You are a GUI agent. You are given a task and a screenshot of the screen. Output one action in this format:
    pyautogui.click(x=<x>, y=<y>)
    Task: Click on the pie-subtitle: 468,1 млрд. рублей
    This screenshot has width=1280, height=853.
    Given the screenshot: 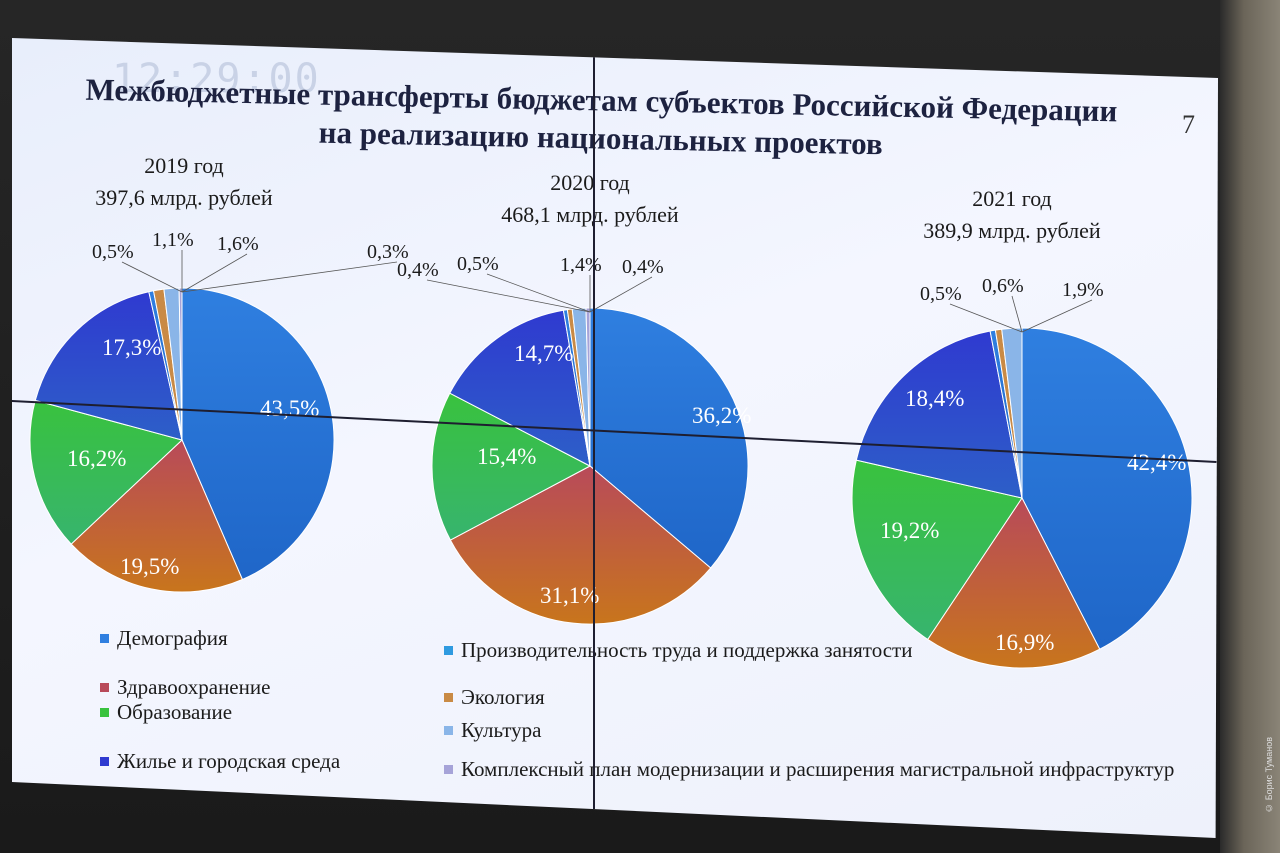 What is the action you would take?
    pyautogui.click(x=590, y=214)
    